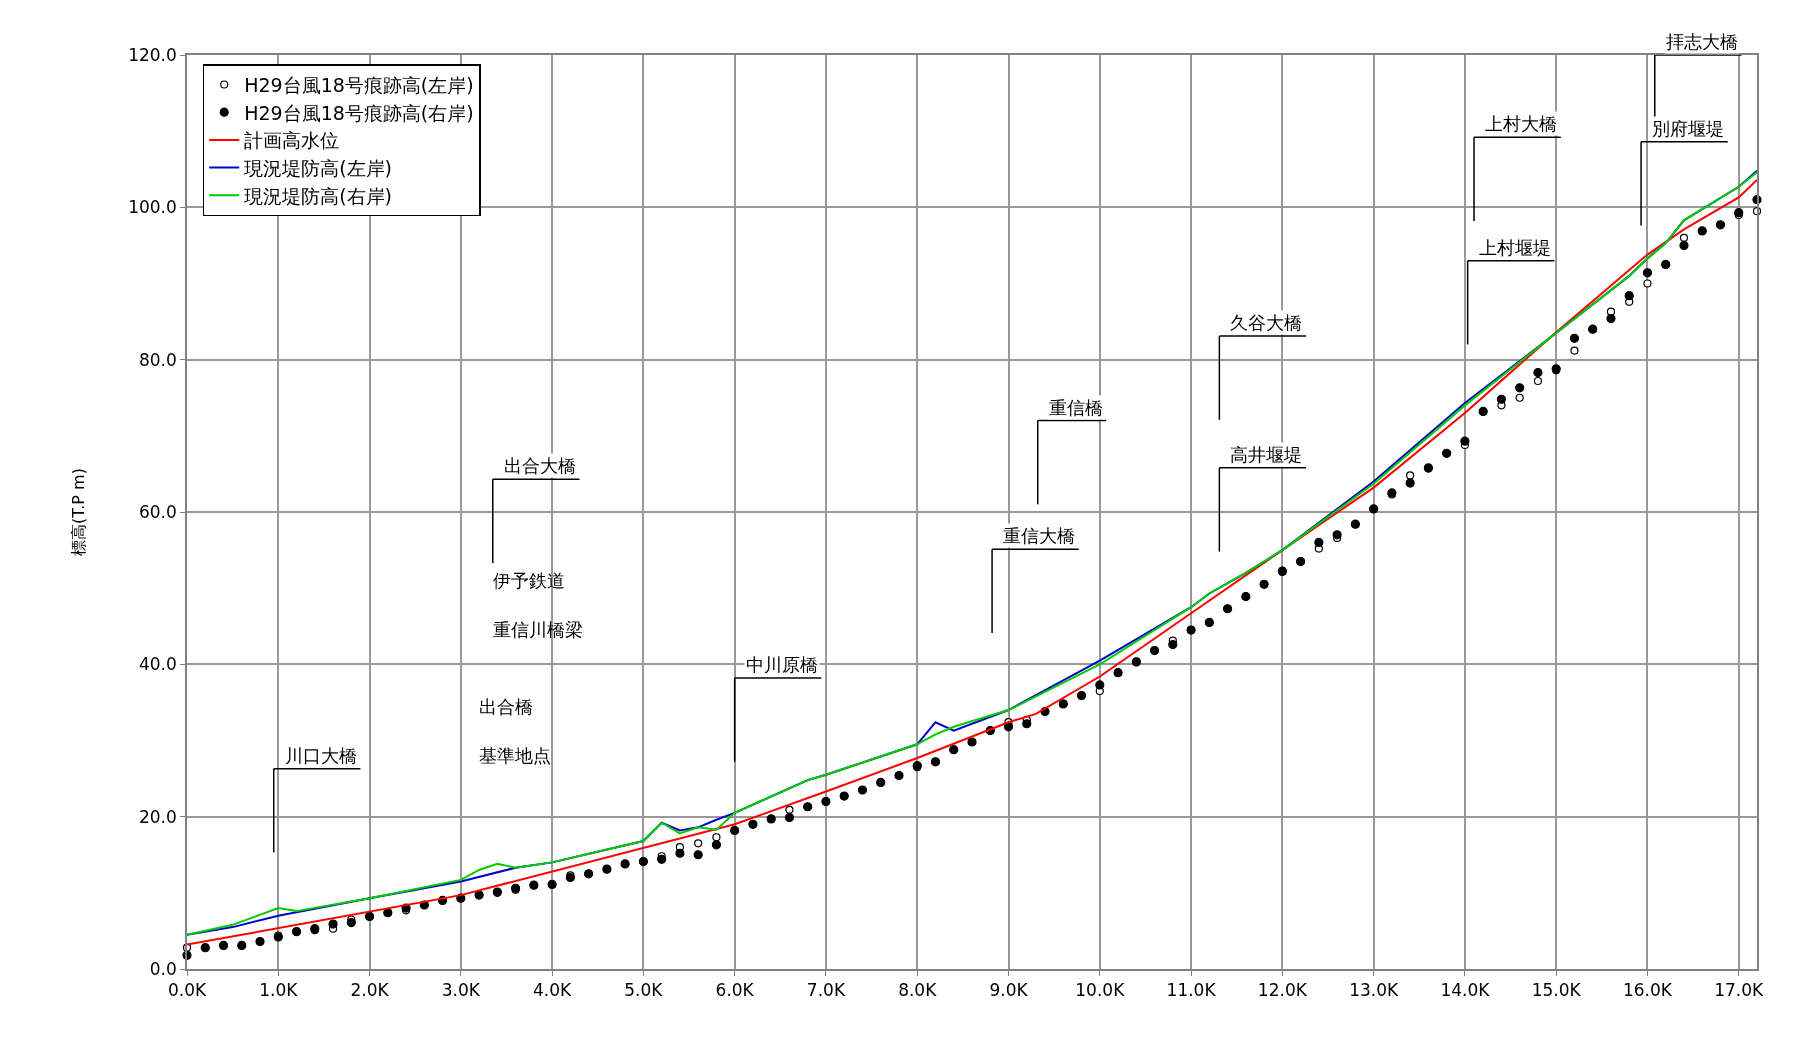 The image size is (1798, 1054). Describe the element at coordinates (157, 511) in the screenshot. I see `y-tick-label: 60.0` at that location.